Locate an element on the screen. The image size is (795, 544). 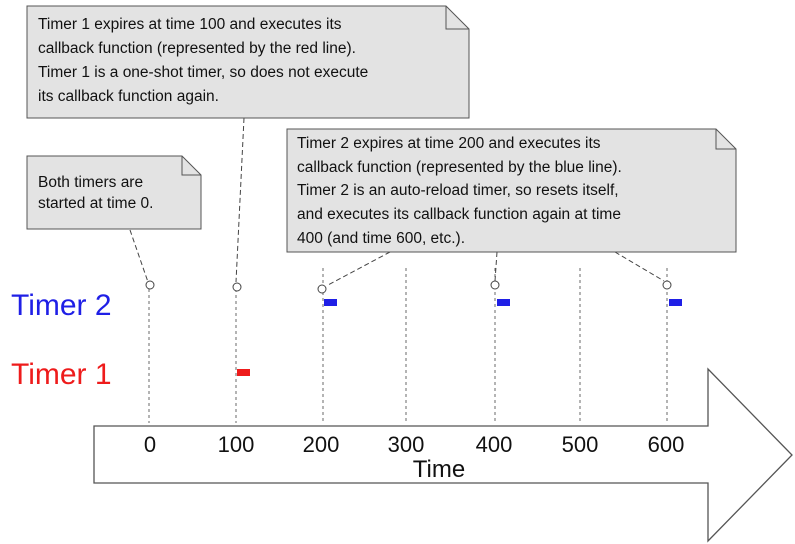
tick-label-500: 500 is located at coordinates (580, 444).